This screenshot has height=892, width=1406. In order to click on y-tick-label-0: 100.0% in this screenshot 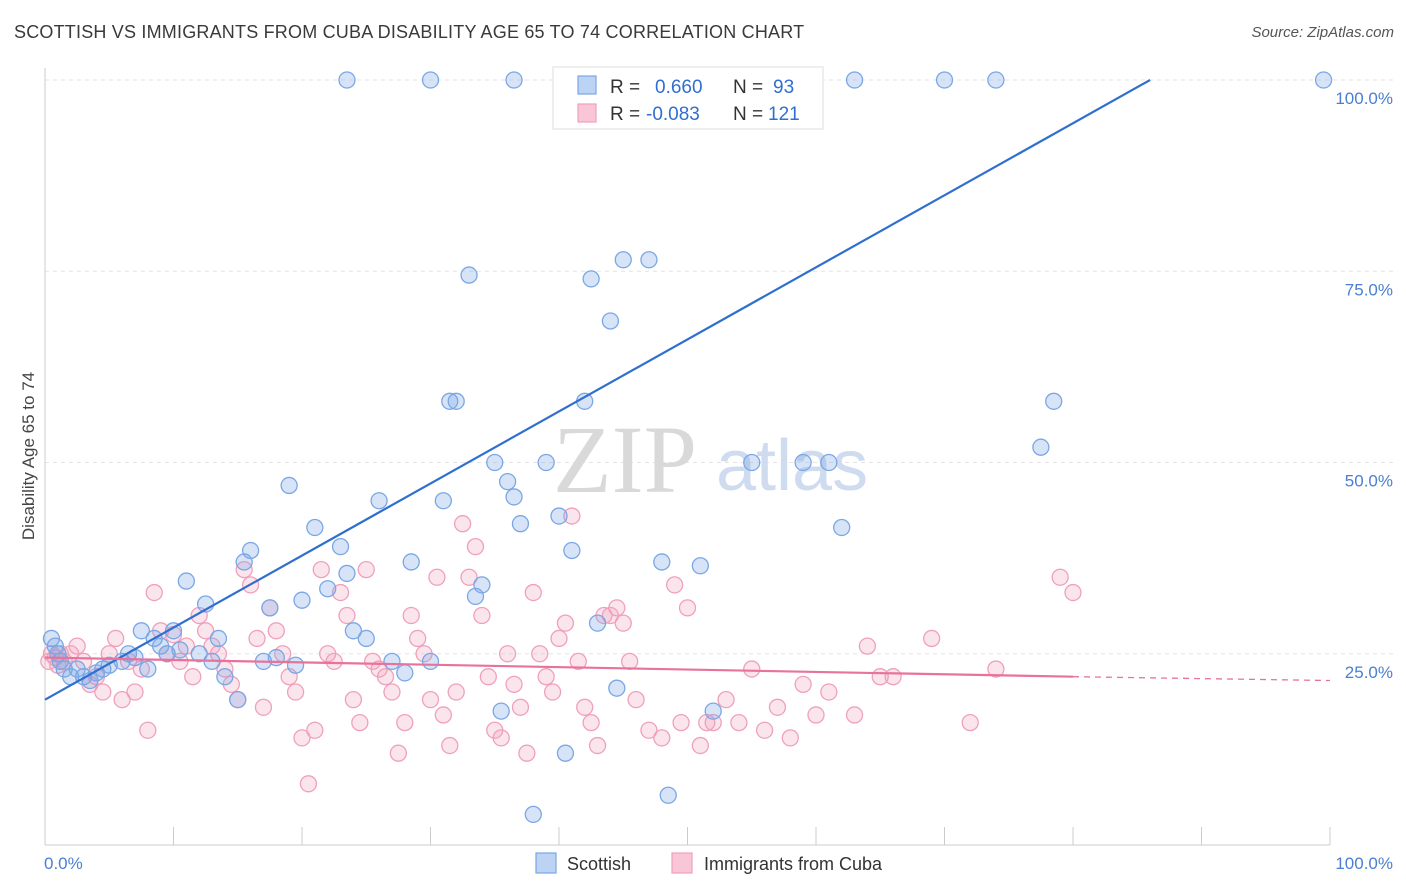, I will do `click(1364, 98)`.